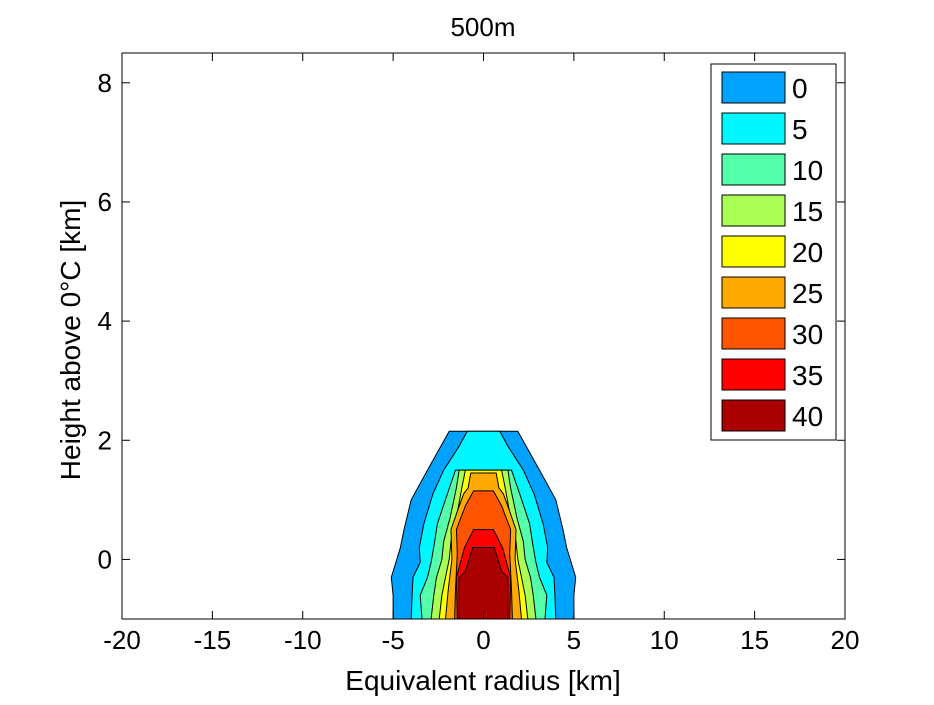 This screenshot has height=705, width=934. Describe the element at coordinates (800, 129) in the screenshot. I see `legend-label-5: 5` at that location.